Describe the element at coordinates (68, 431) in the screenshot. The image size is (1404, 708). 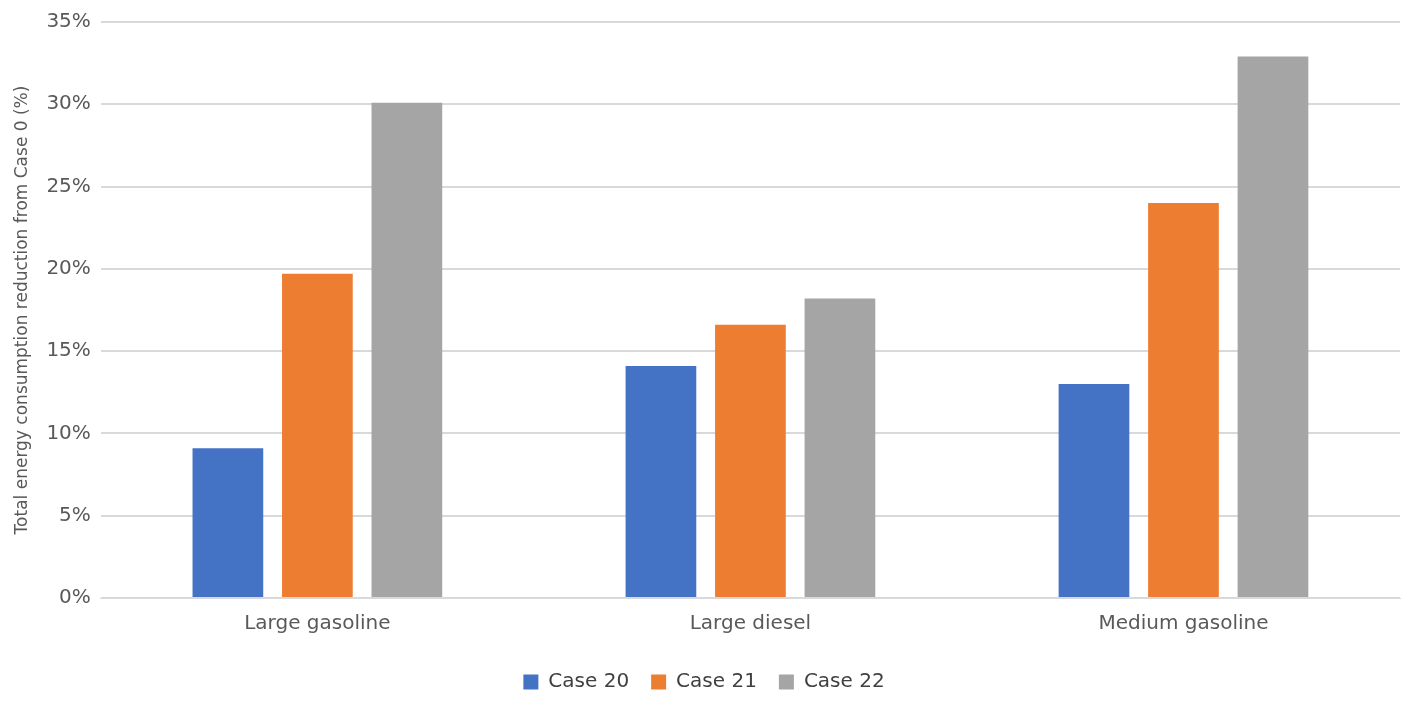
I see `y-tick-label: 10%` at that location.